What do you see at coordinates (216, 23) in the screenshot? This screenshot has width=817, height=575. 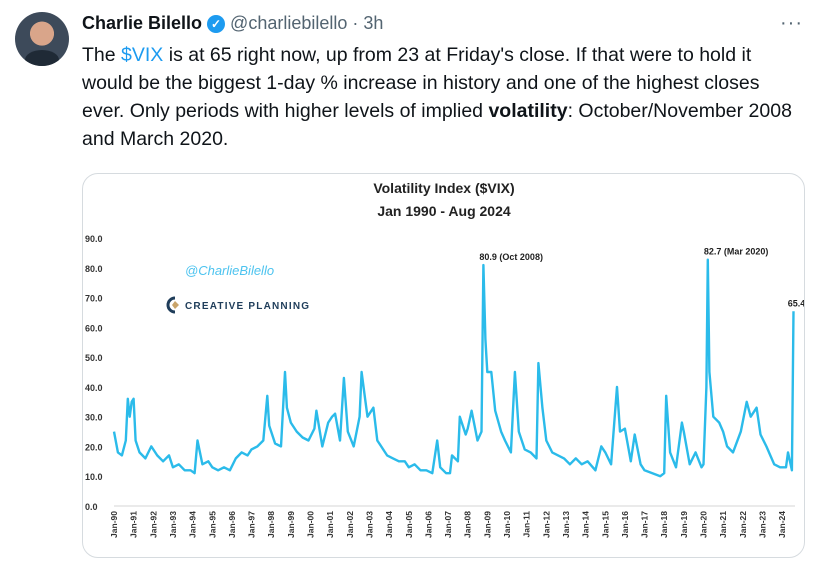 I see `verified-badge-icon: ✓` at bounding box center [216, 23].